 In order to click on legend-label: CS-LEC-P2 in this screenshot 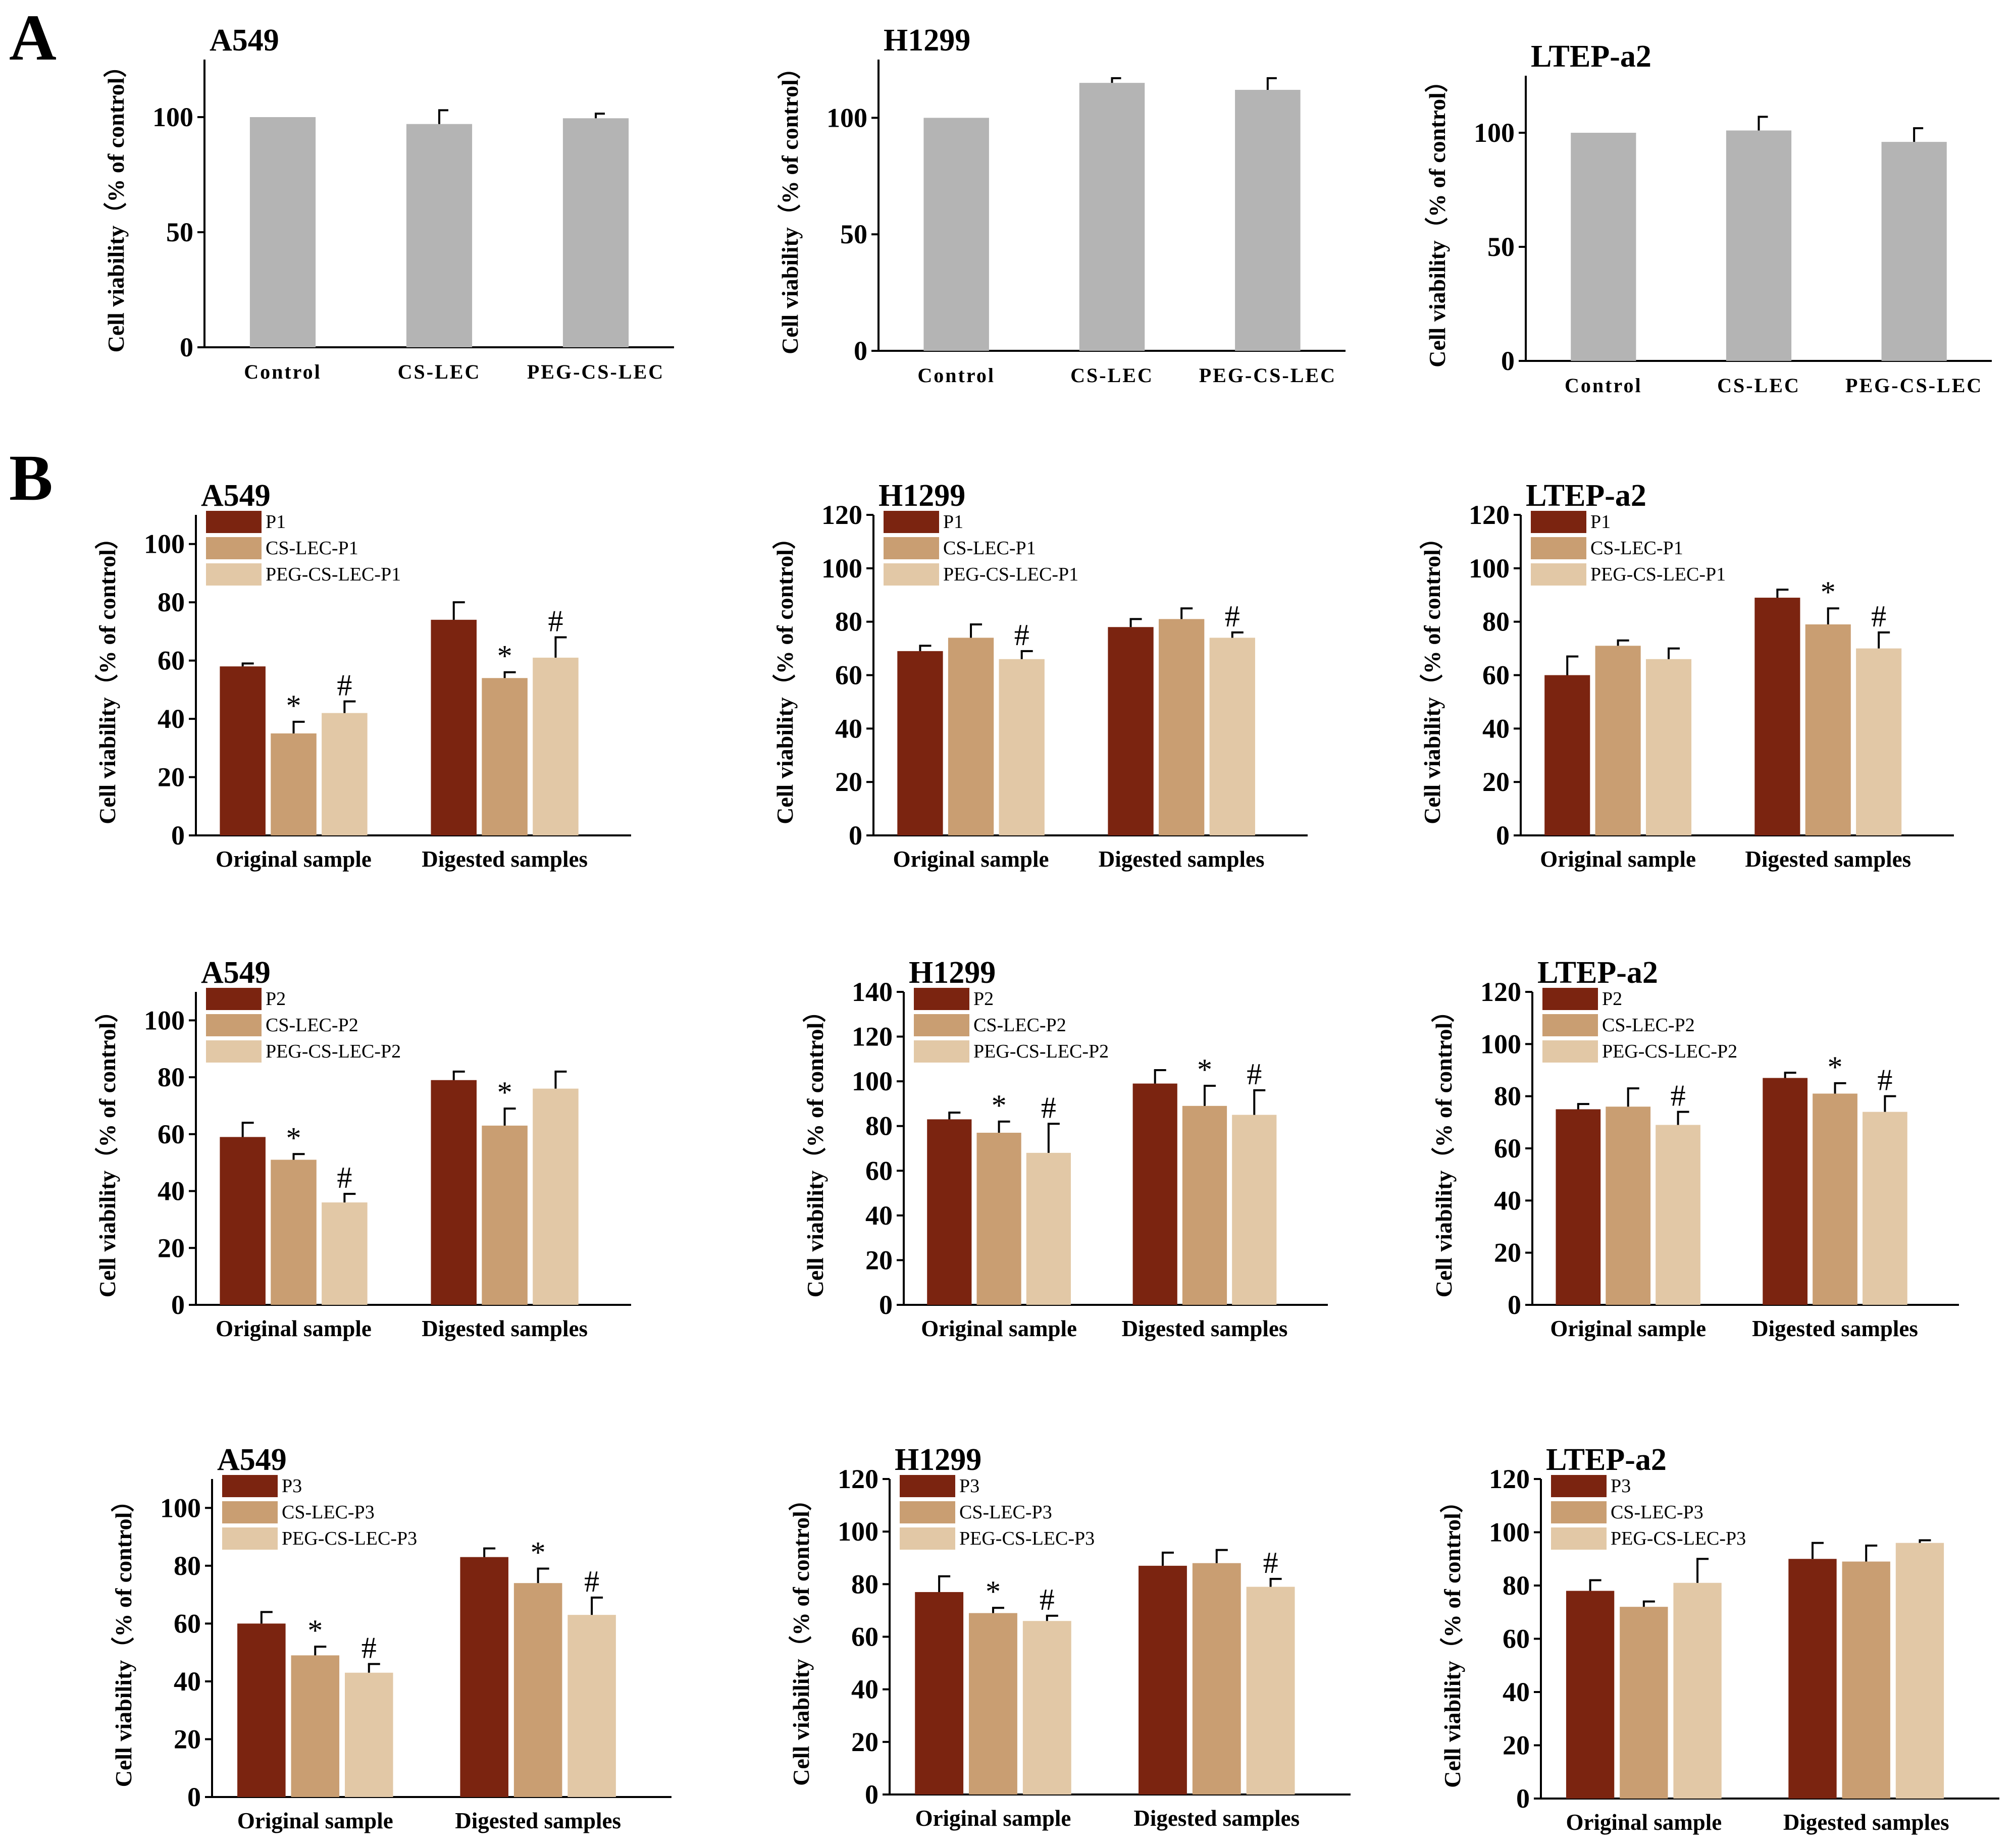, I will do `click(1019, 1025)`.